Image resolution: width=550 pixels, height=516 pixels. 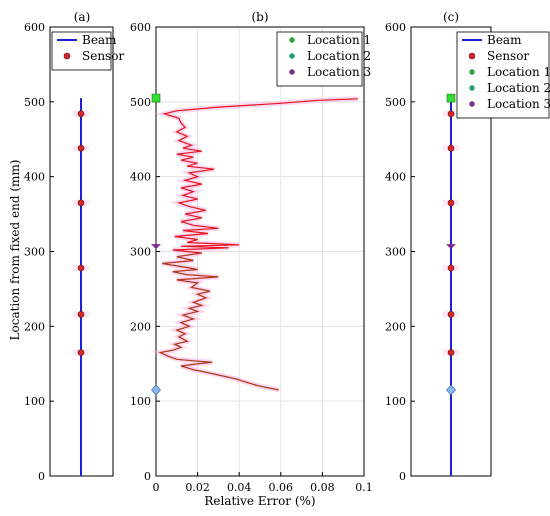 What do you see at coordinates (451, 17) in the screenshot?
I see `panel-c-title: (c)` at bounding box center [451, 17].